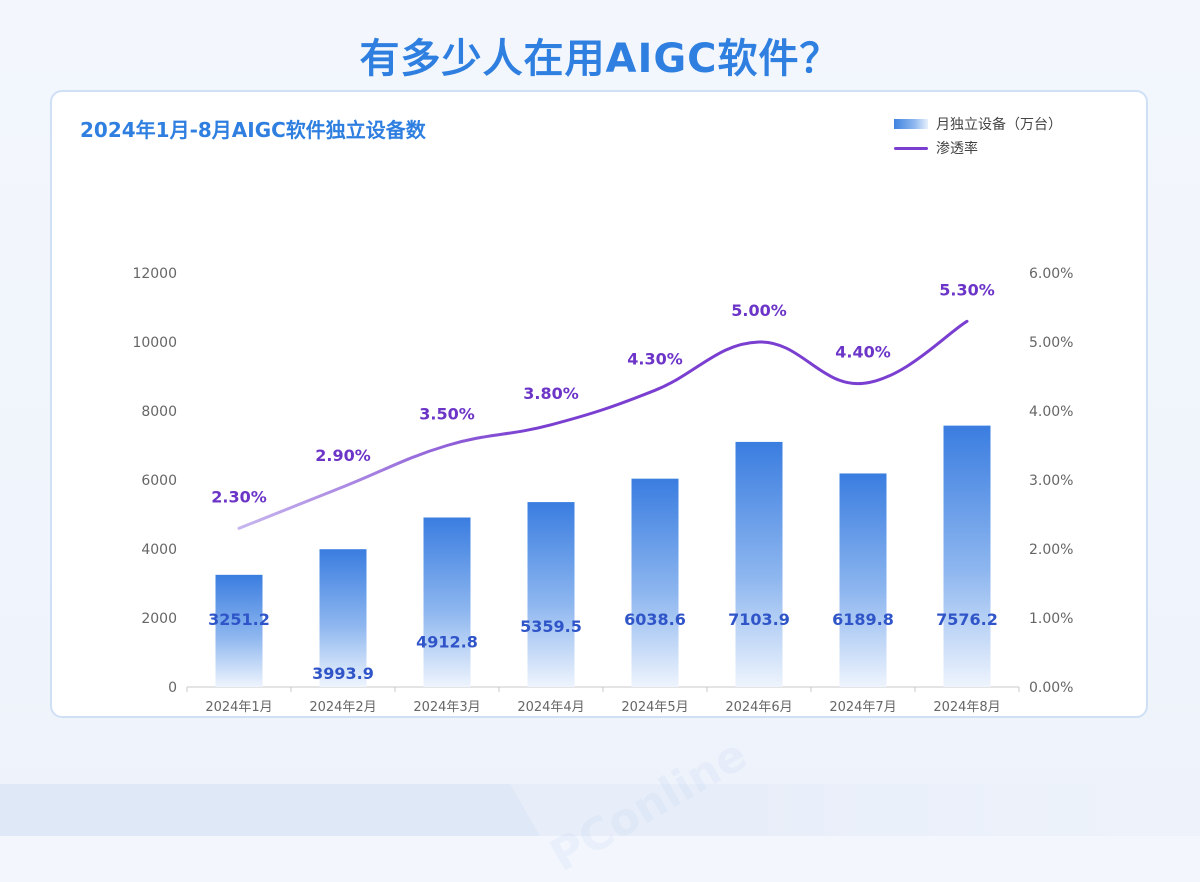 The height and width of the screenshot is (882, 1200). Describe the element at coordinates (863, 351) in the screenshot. I see `line-value-label: 4.40%` at that location.